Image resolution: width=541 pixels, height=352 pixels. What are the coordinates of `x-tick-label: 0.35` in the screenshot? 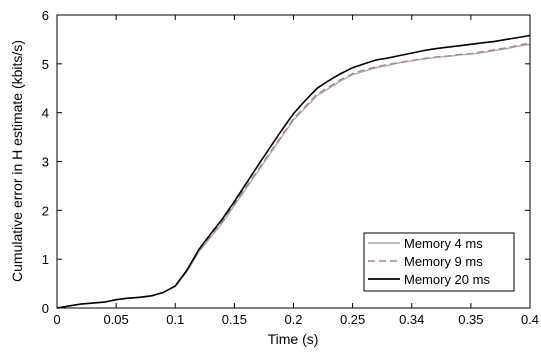 It's located at (470, 319).